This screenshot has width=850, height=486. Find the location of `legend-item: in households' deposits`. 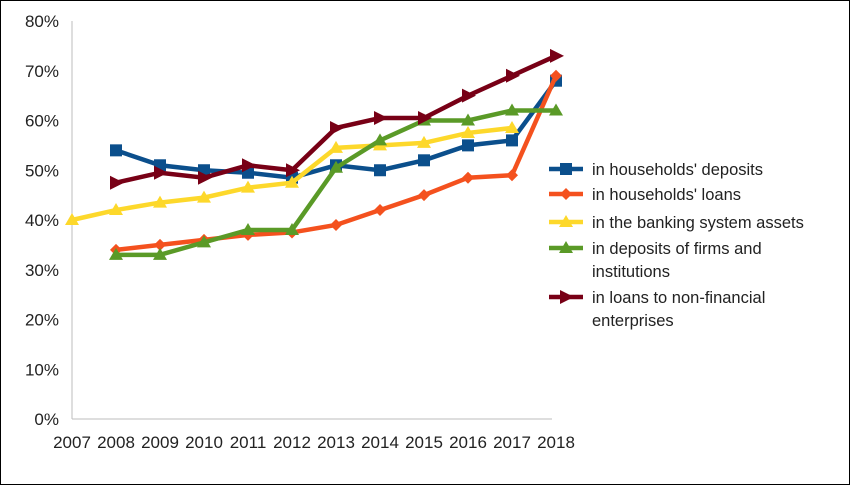

legend-item: in households' deposits is located at coordinates (656, 170).